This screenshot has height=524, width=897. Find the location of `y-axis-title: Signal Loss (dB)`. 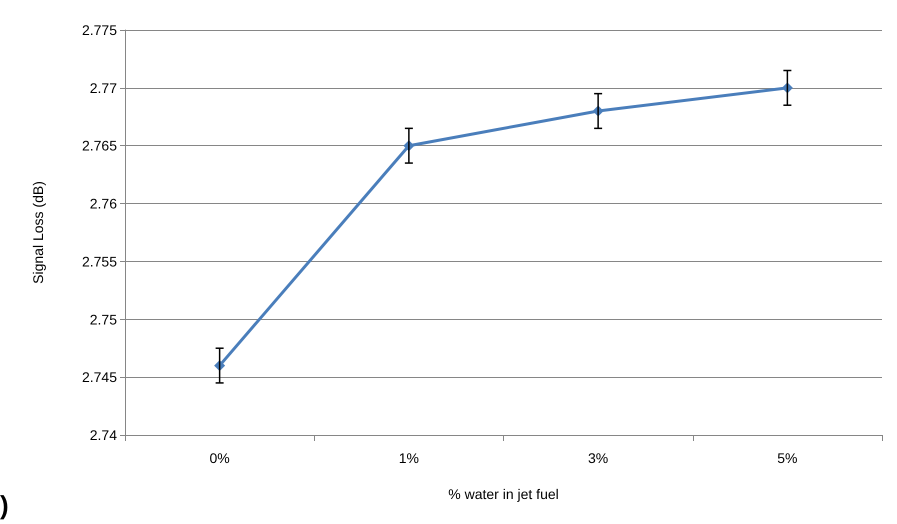

y-axis-title: Signal Loss (dB) is located at coordinates (38, 232).